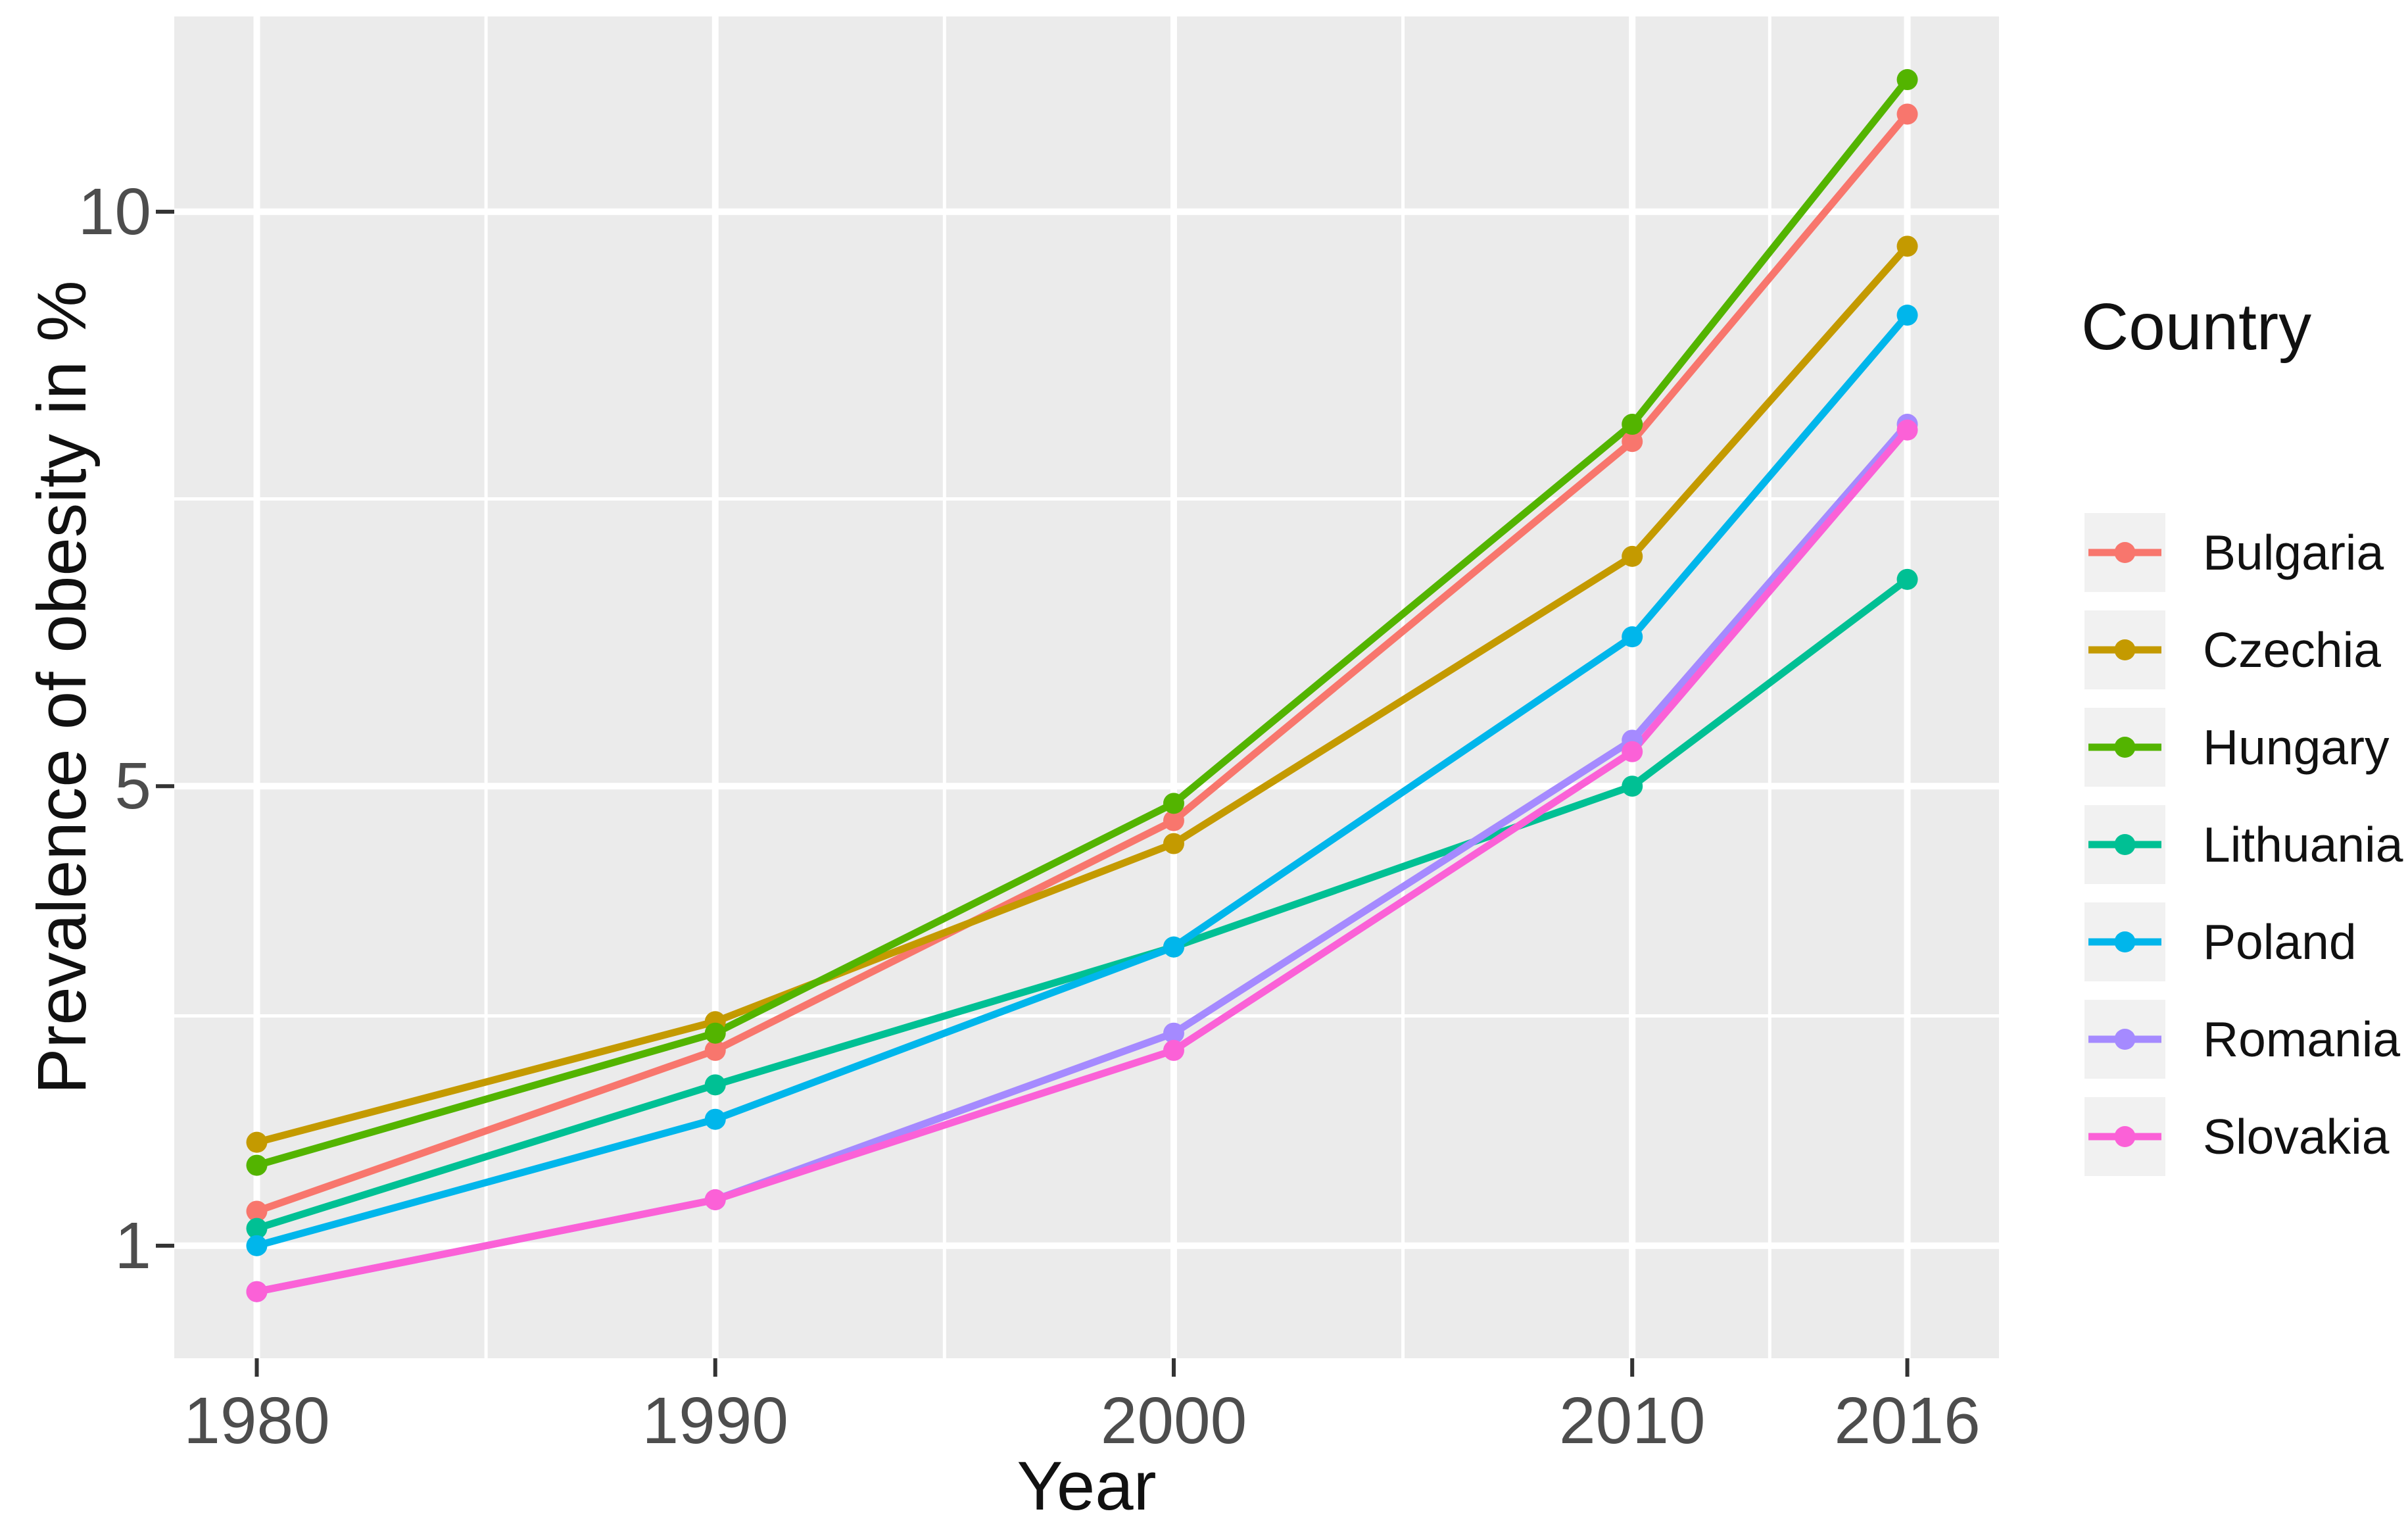  I want to click on legend-key-swatch-lithuania, so click(2124, 844).